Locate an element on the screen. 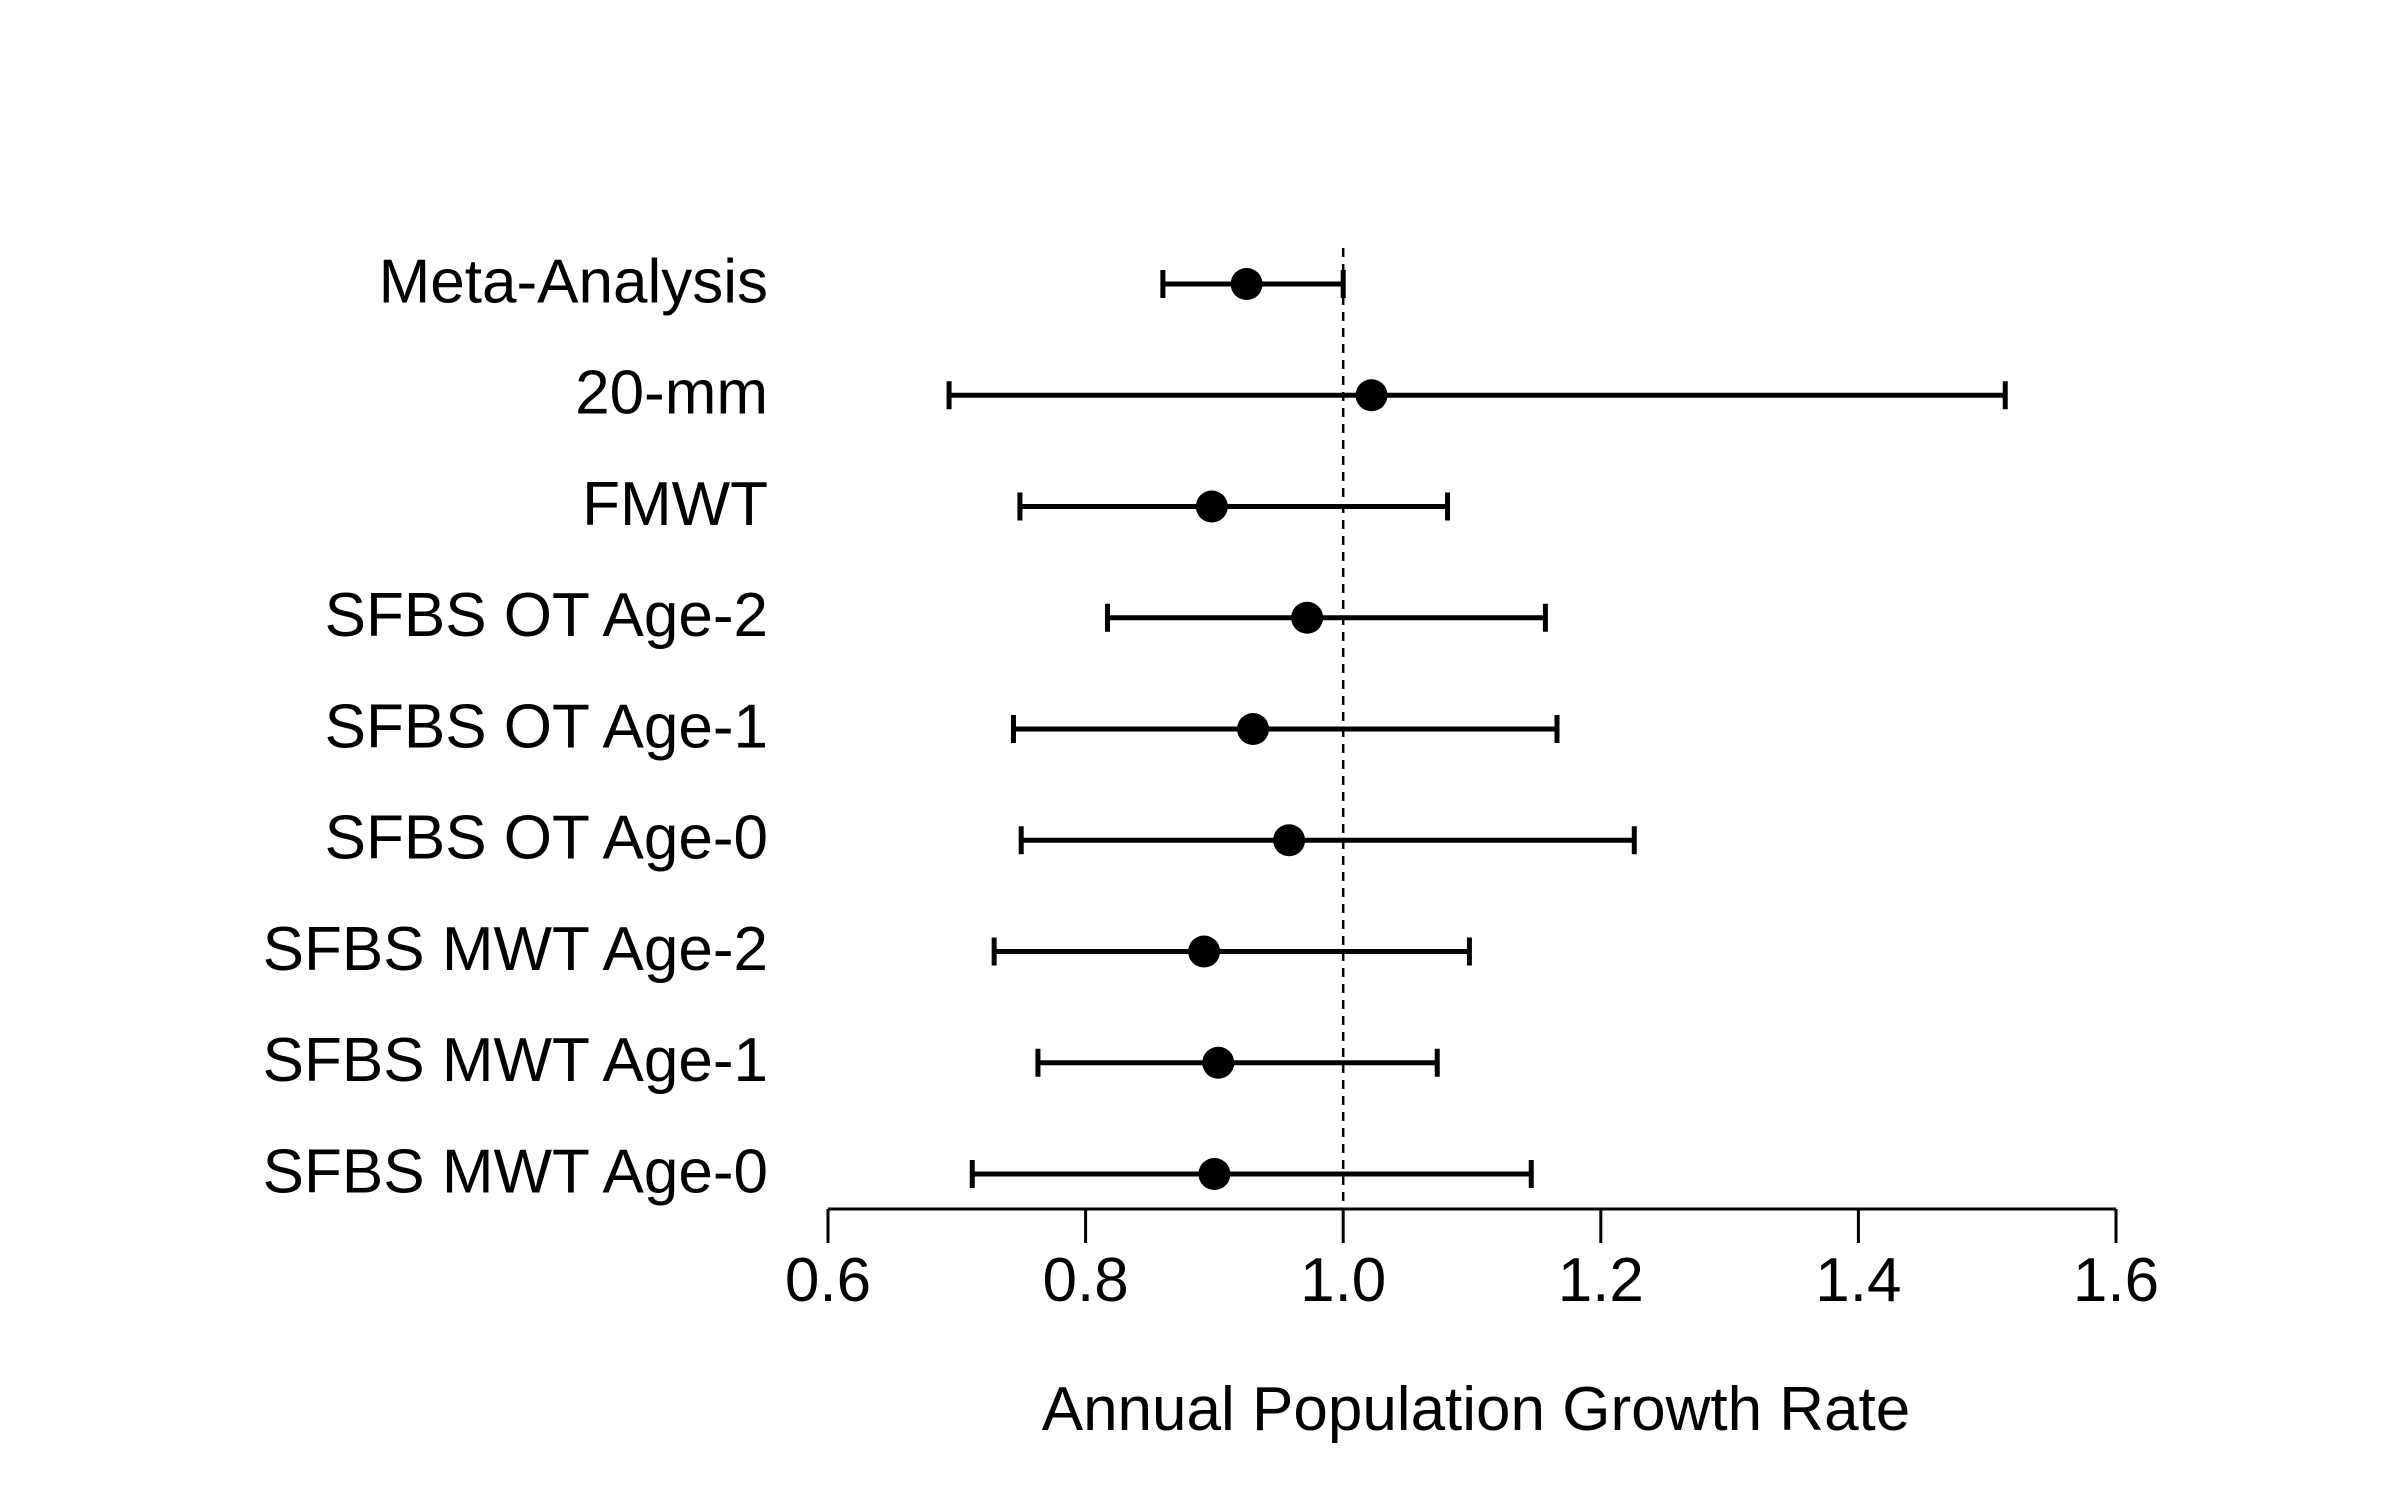 The height and width of the screenshot is (1500, 2400). x-tick-label: 1.2 is located at coordinates (1601, 1280).